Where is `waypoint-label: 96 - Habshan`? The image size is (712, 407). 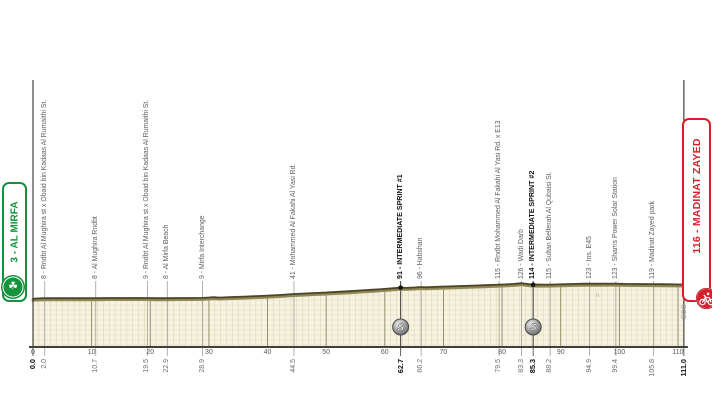
waypoint-label: 96 - Habshan is located at coordinates (421, 258).